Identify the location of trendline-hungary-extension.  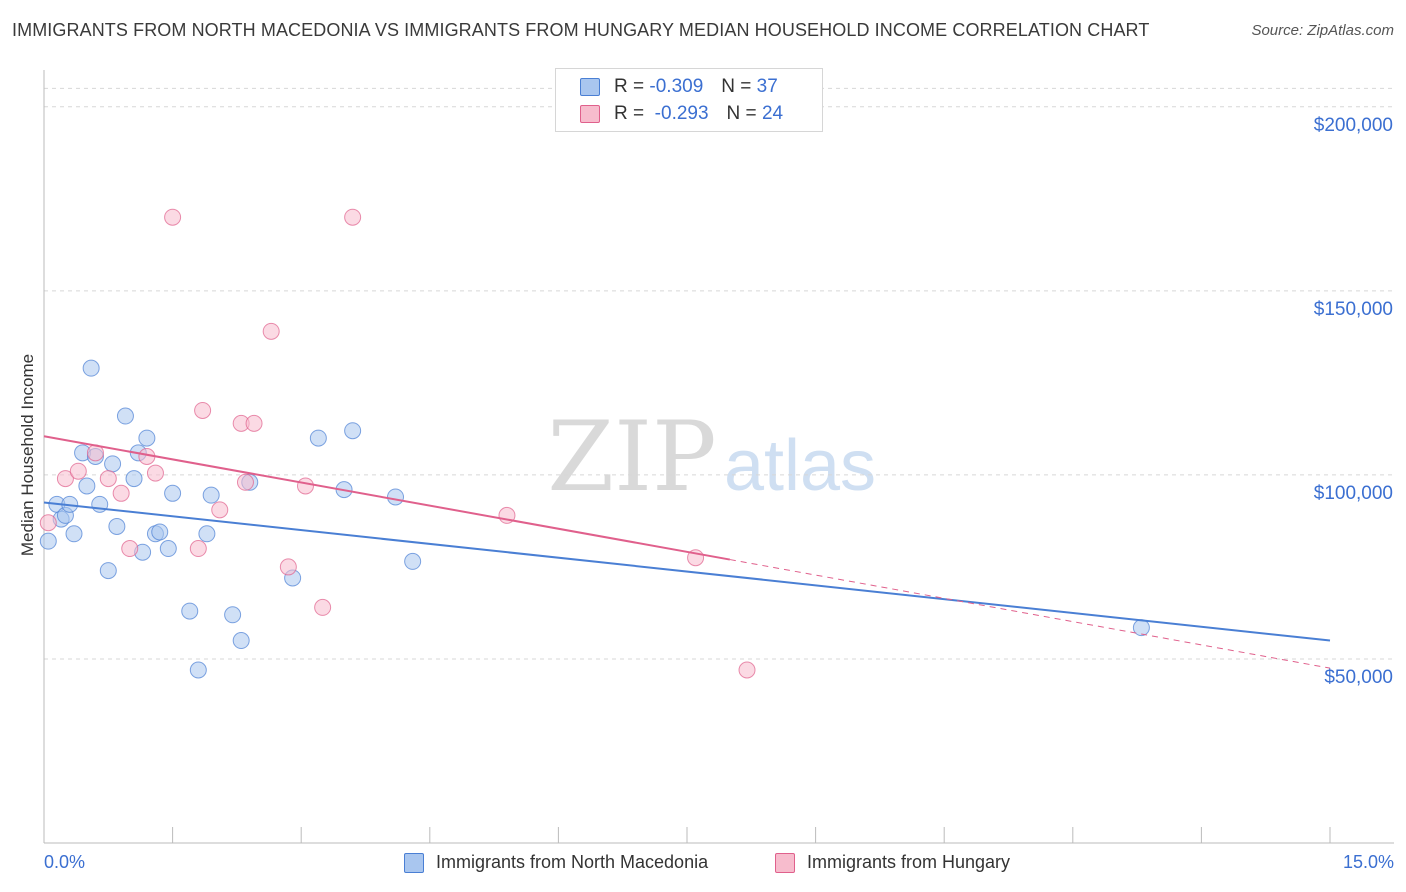
(1030, 614).